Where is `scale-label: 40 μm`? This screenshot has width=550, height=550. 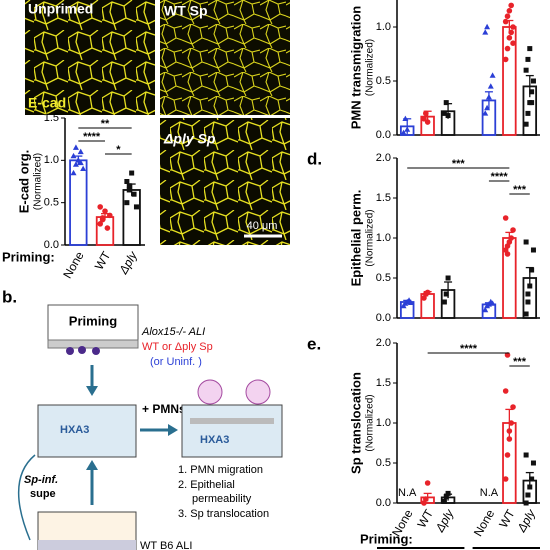
scale-label: 40 μm is located at coordinates (262, 226).